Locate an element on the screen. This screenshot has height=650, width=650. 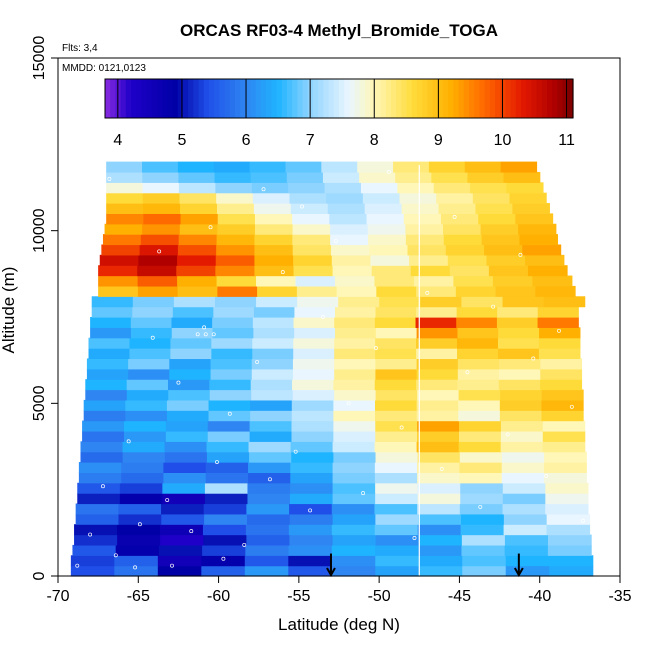
x-tick-label: -40 is located at coordinates (539, 596).